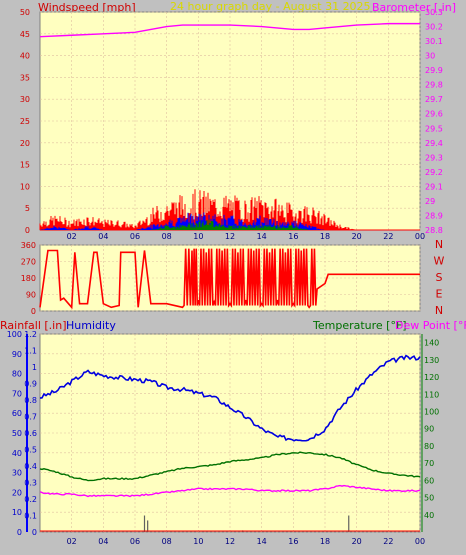  What do you see at coordinates (429, 515) in the screenshot?
I see `temp-tick-label: 40` at bounding box center [429, 515].